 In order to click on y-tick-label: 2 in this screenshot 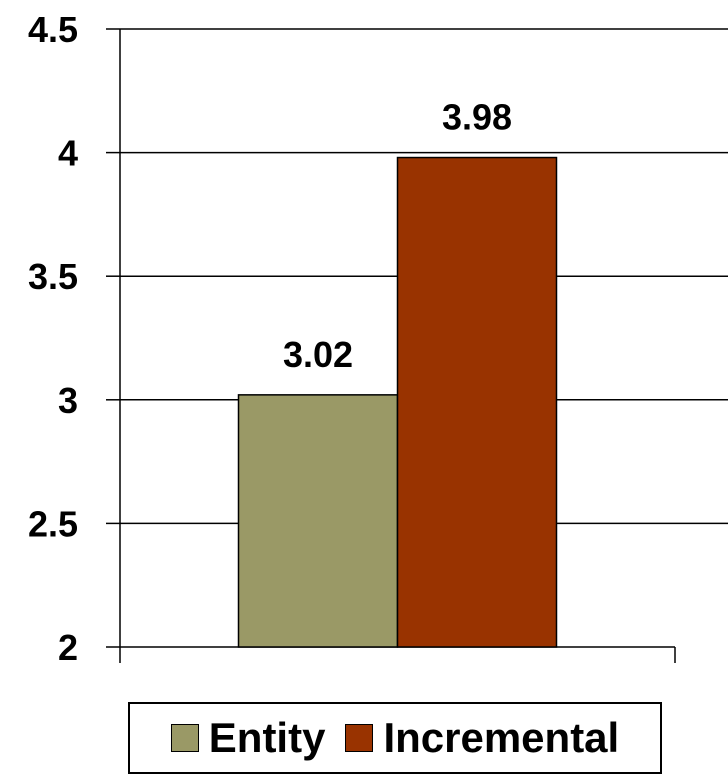, I will do `click(68, 647)`.